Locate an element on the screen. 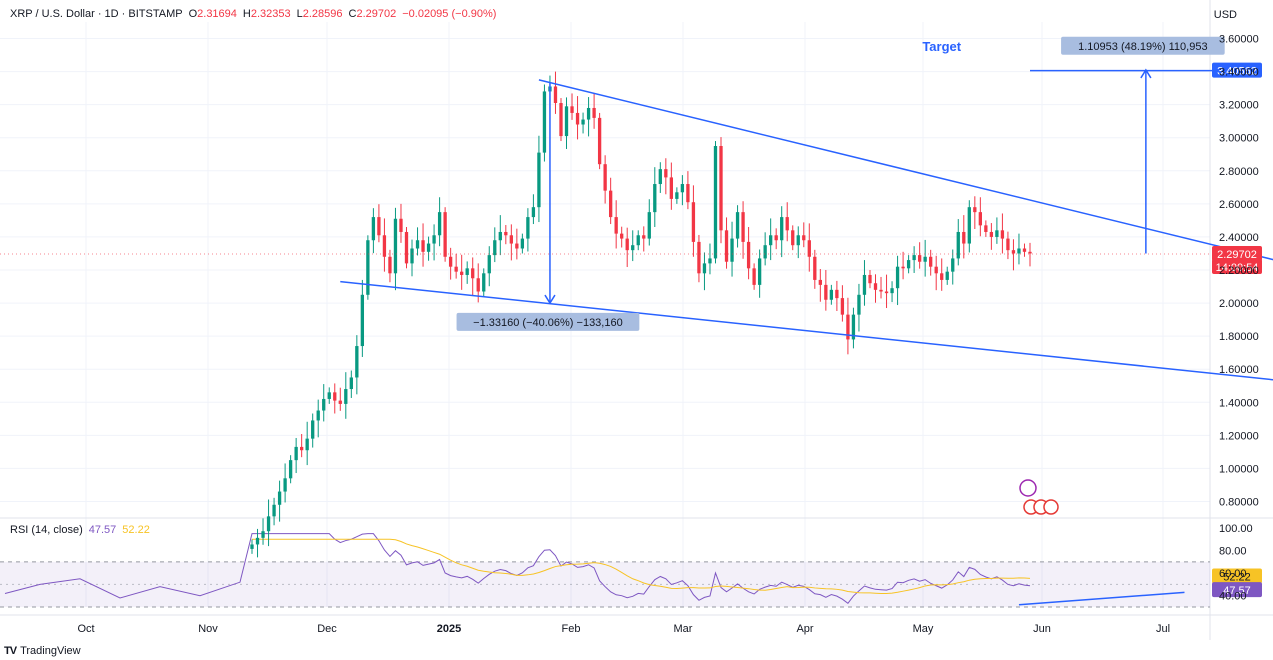 The height and width of the screenshot is (660, 1273). brand-name: TradingView is located at coordinates (50, 651).